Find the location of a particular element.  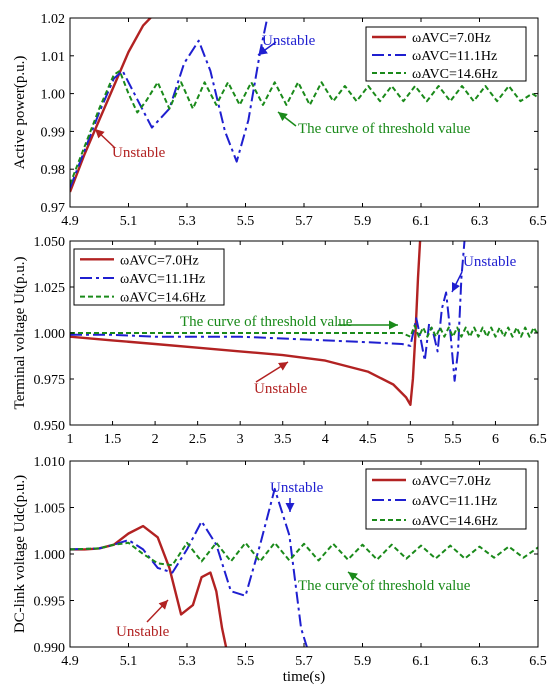

y-tick-label: 0.99 is located at coordinates (53, 132).